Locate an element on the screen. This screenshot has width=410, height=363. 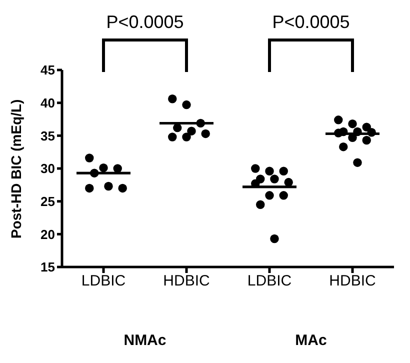
y-axis-title: Post-HD BIC (mEq/L) is located at coordinates (16, 168).